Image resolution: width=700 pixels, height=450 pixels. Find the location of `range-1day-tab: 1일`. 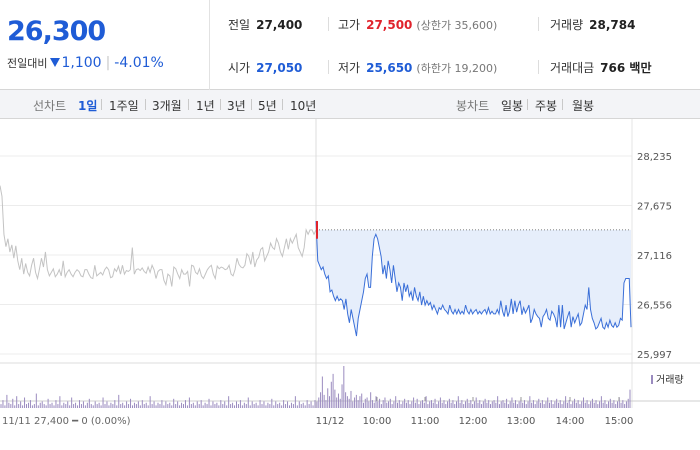

range-1day-tab: 1일 is located at coordinates (88, 106).